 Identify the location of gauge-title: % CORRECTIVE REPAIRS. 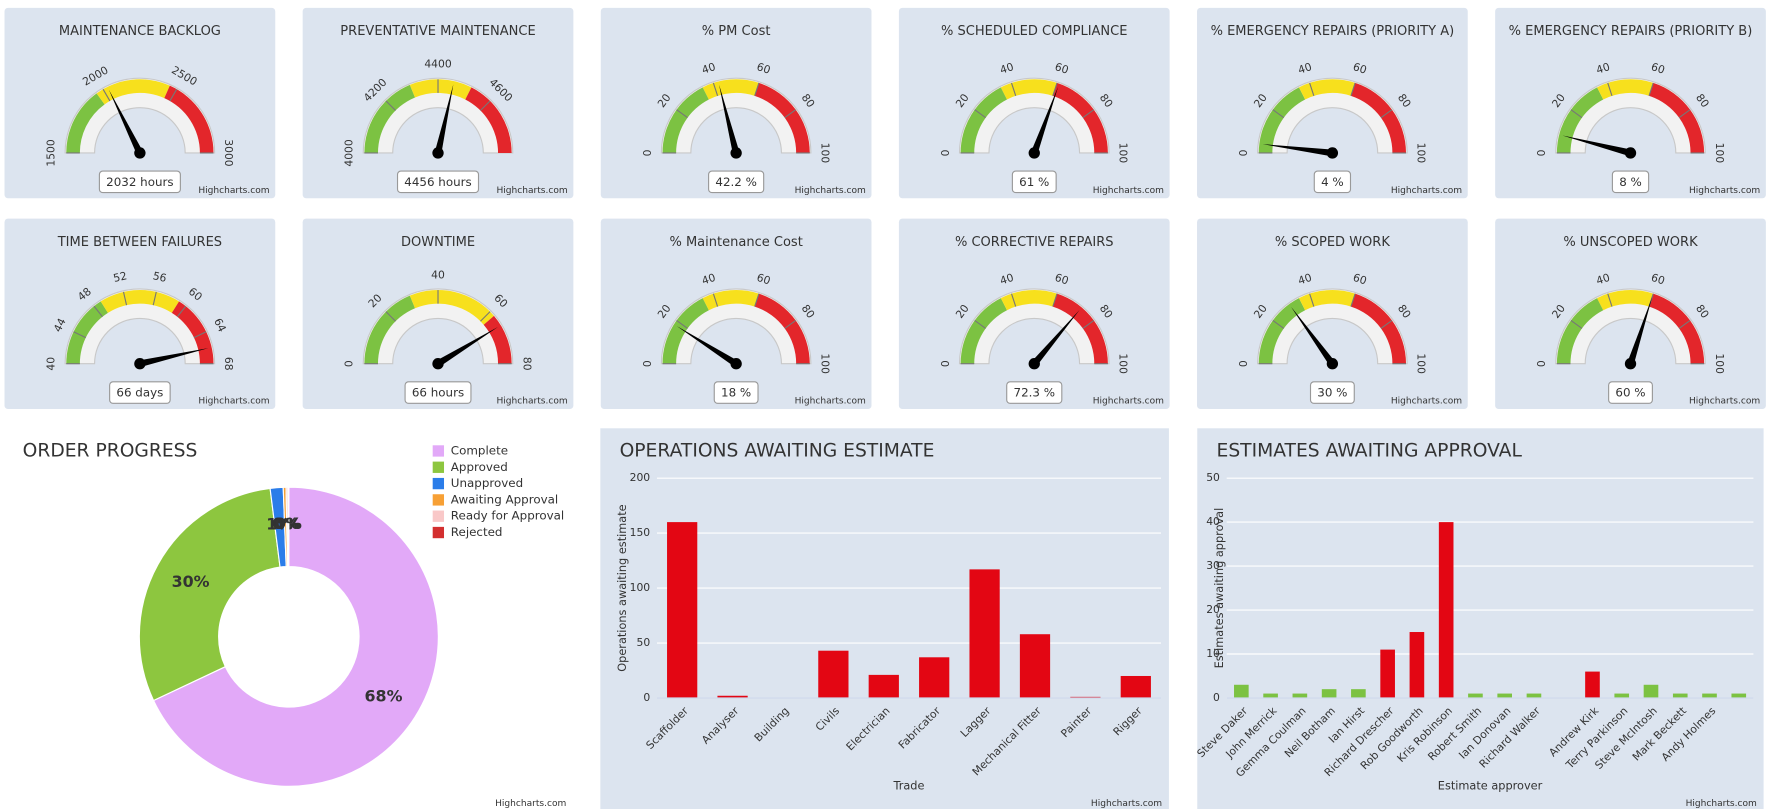
(1034, 242).